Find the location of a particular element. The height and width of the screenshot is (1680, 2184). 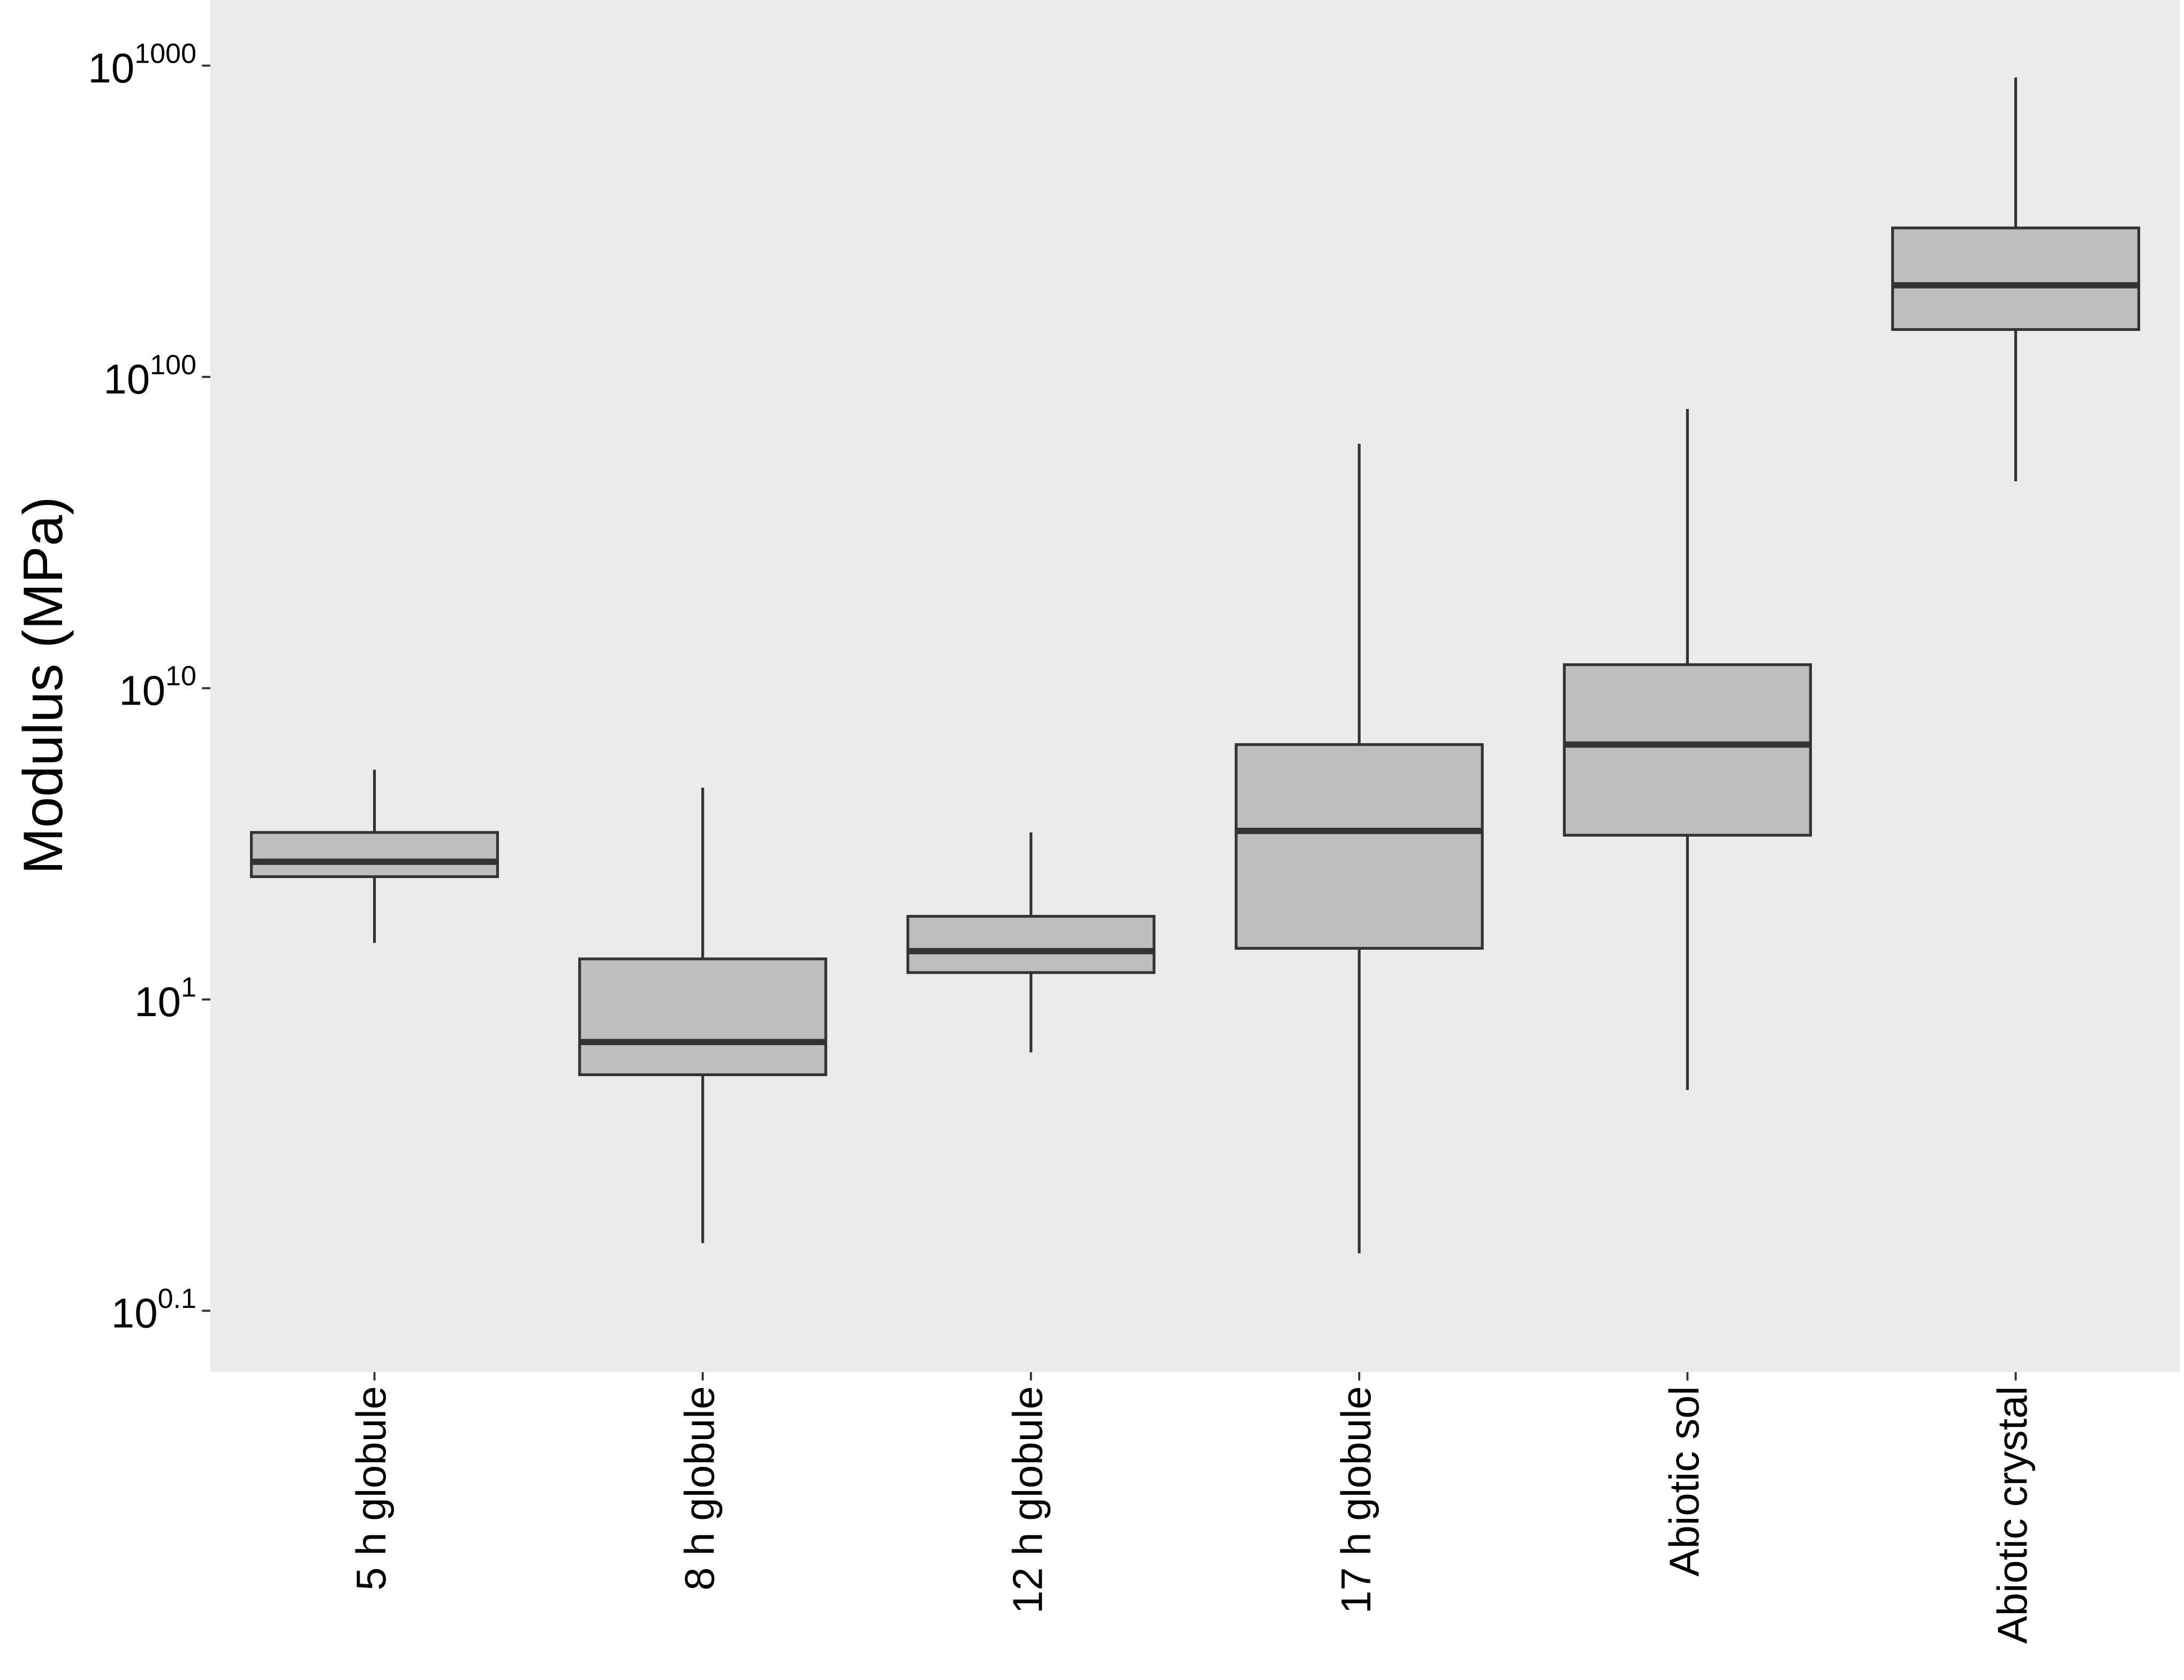

y-tick-label: 100.1 is located at coordinates (153, 1310).